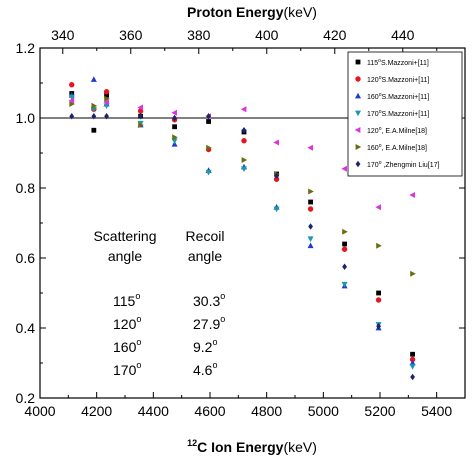  I want to click on cell-value: 27.9, so click(206, 324).